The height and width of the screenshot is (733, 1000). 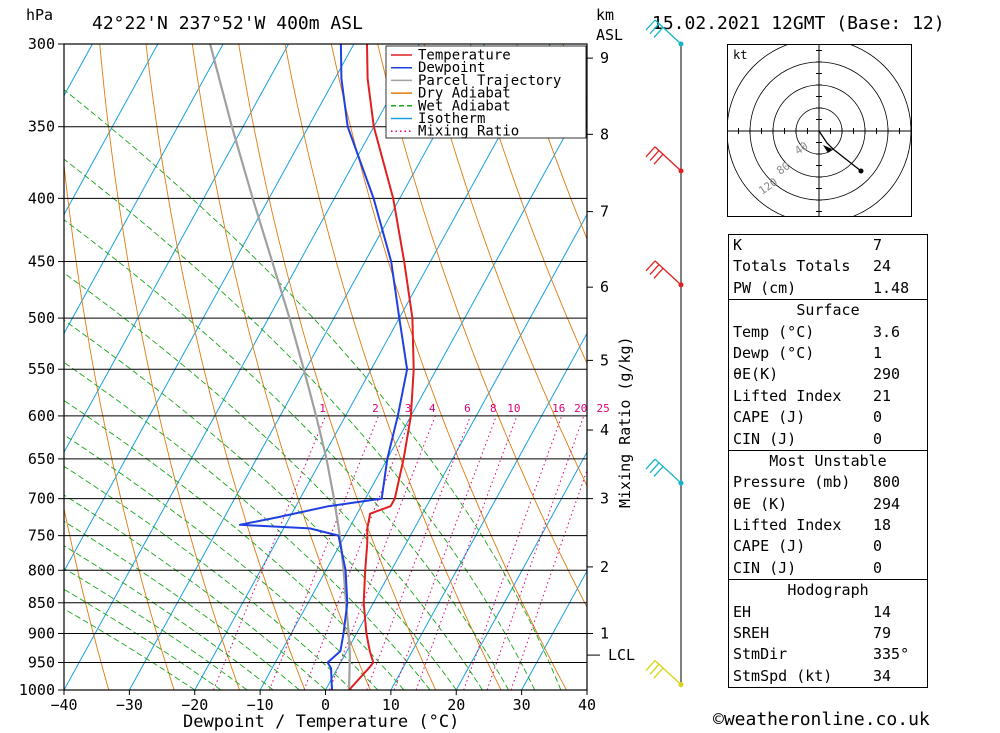 I want to click on index-label: CIN (J), so click(x=765, y=438).